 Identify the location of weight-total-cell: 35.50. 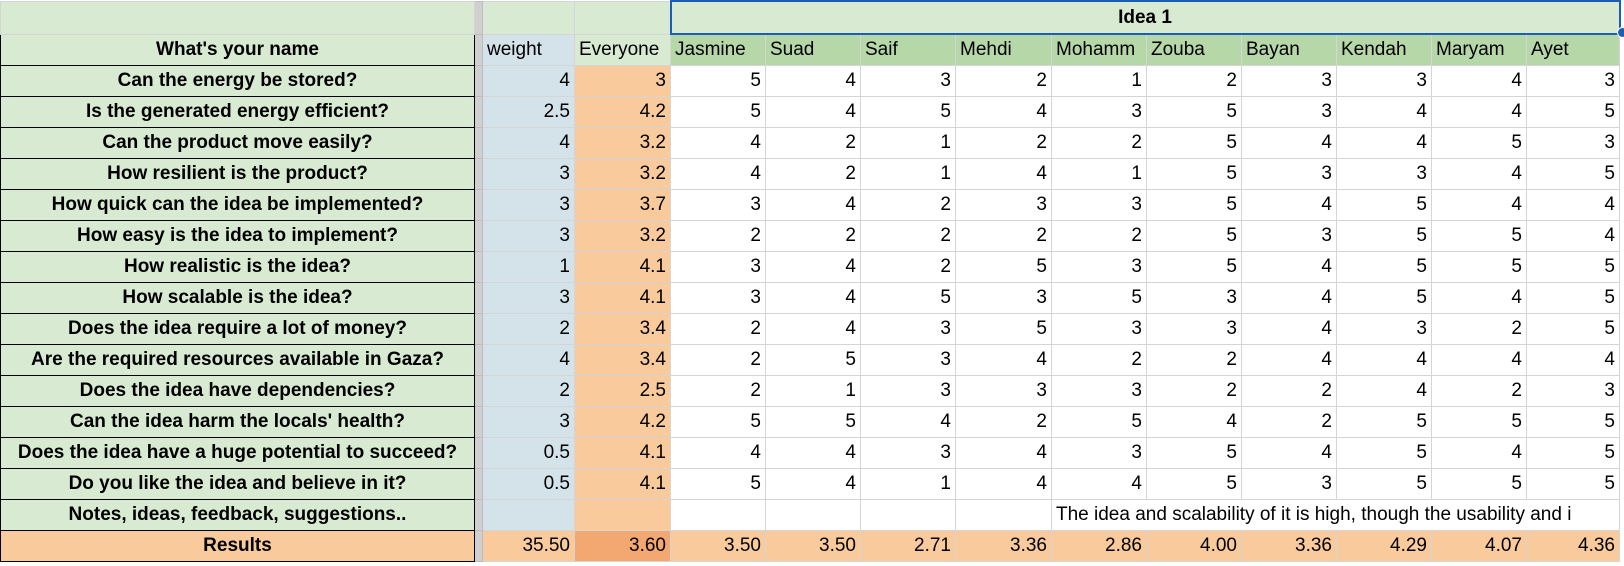
(528, 545).